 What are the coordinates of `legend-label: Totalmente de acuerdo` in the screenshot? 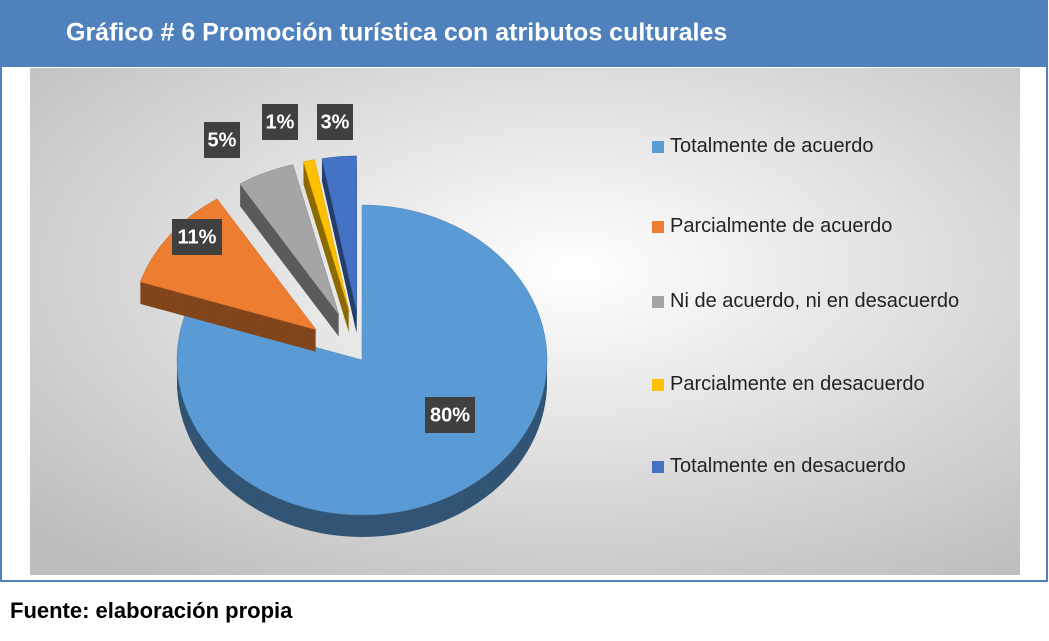 It's located at (772, 146).